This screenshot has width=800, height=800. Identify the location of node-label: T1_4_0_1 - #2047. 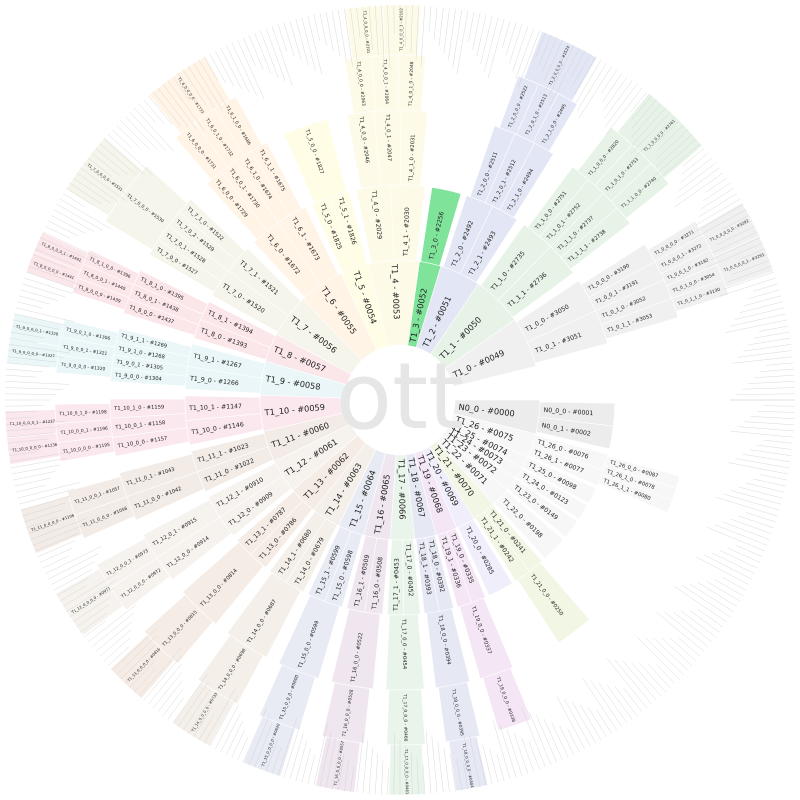
(388, 137).